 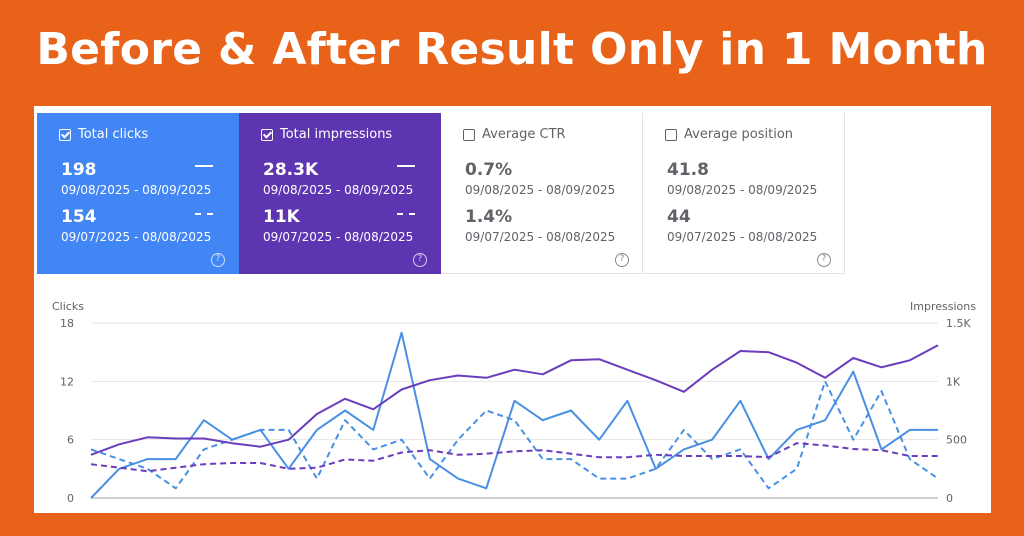 I want to click on y2-axis-label-impressions: Impressions, so click(x=943, y=306).